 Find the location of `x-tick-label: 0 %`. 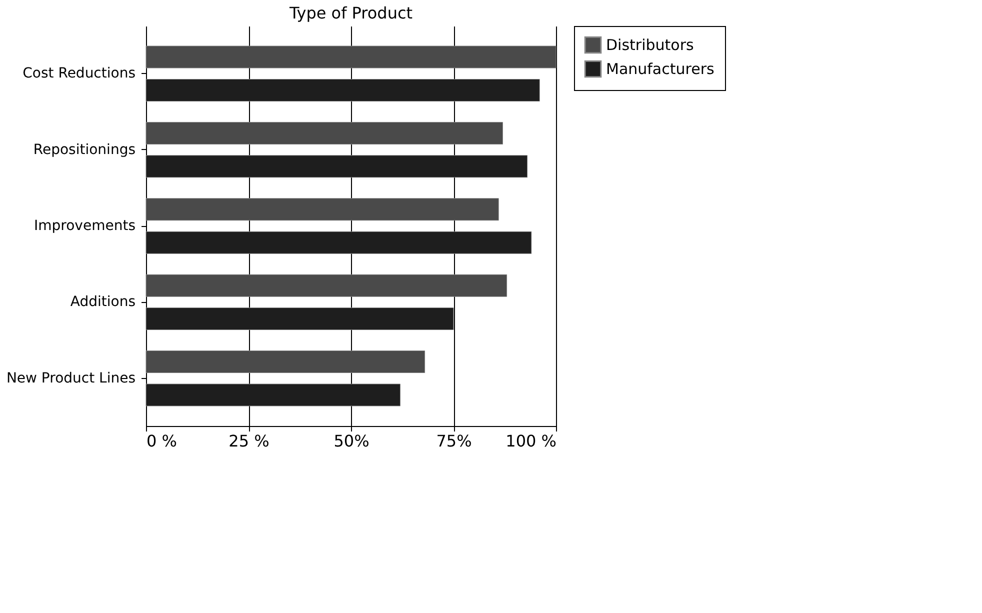

x-tick-label: 0 % is located at coordinates (161, 441).